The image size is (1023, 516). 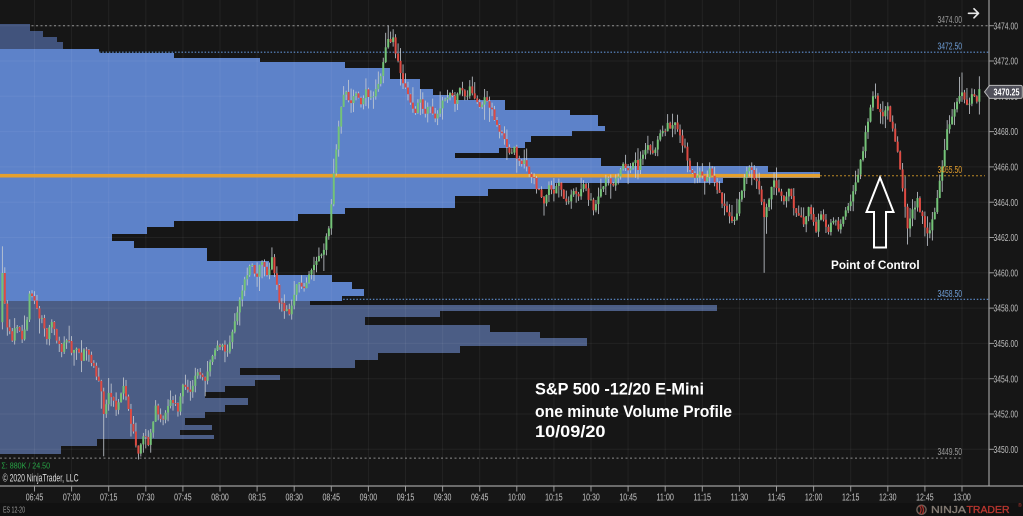 I want to click on svg-text: 08:00, so click(x=220, y=498).